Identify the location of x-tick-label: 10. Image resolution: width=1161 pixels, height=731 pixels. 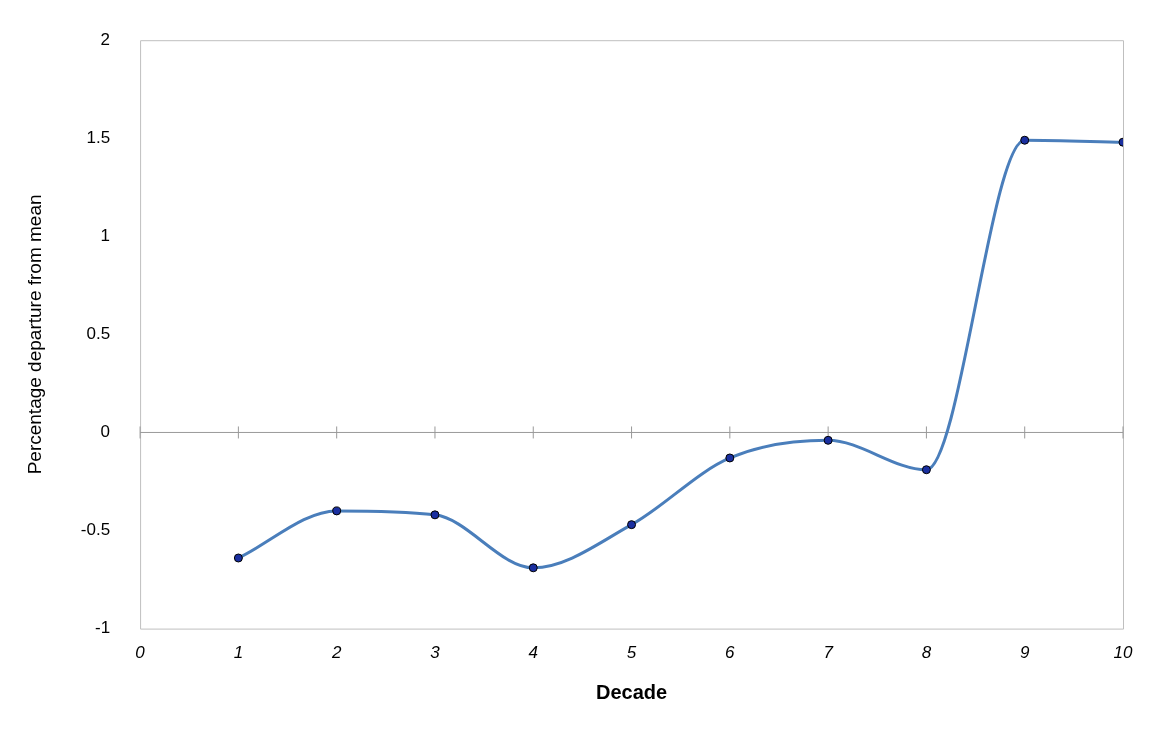
(1123, 652).